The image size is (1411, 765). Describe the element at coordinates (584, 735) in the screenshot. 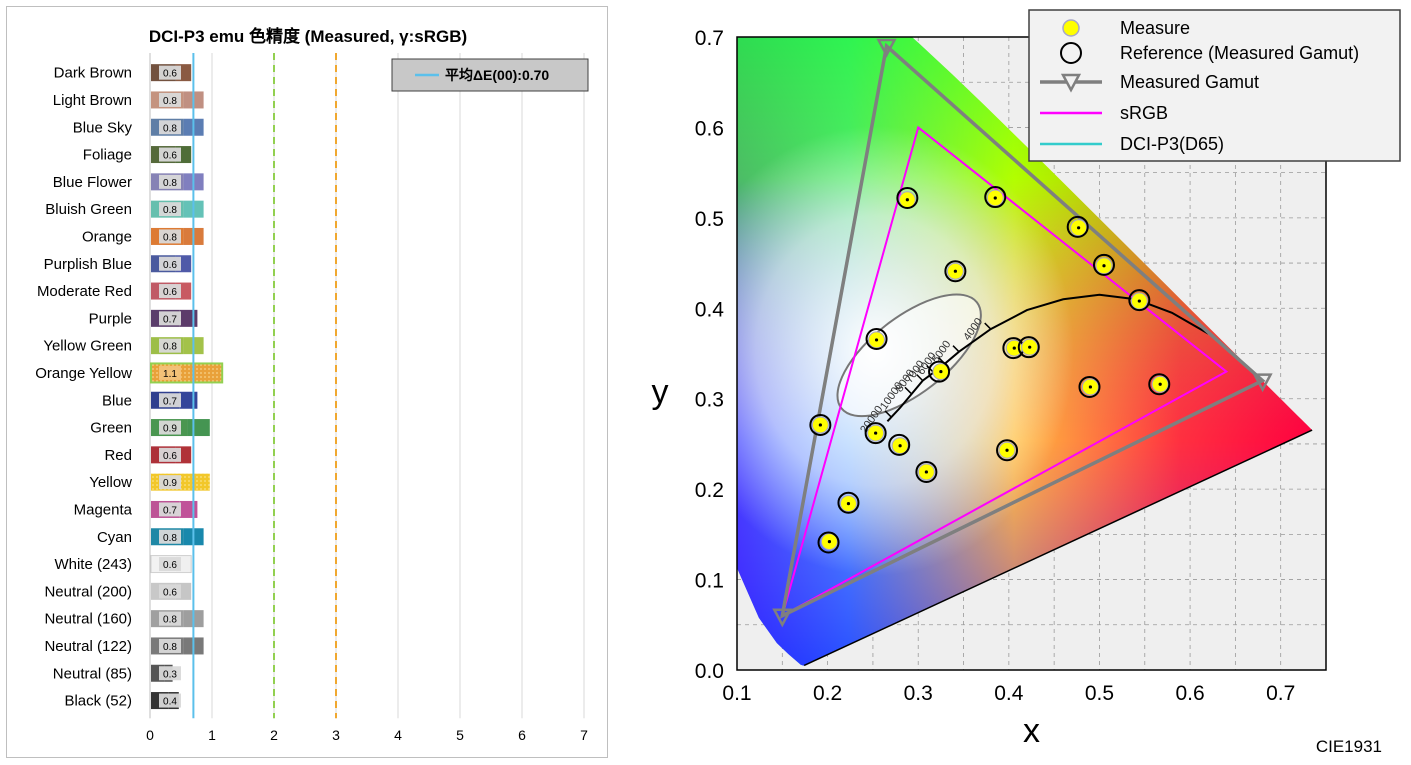

I see `x-tick-label: 7` at that location.